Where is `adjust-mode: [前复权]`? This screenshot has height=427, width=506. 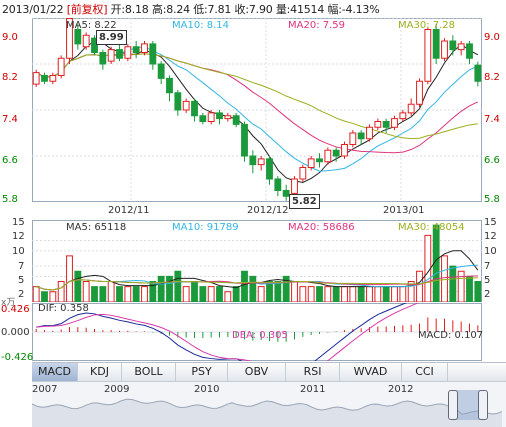 adjust-mode: [前复权] is located at coordinates (87, 9).